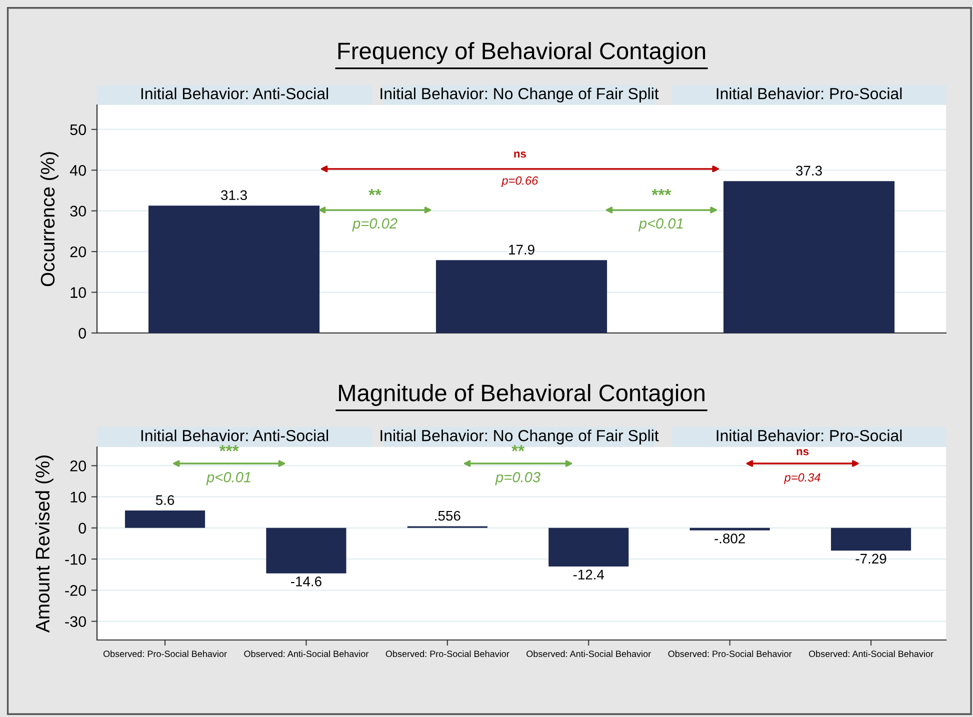 This screenshot has height=717, width=973. Describe the element at coordinates (44, 544) in the screenshot. I see `y-axis-title: Amount Revised (%)` at that location.